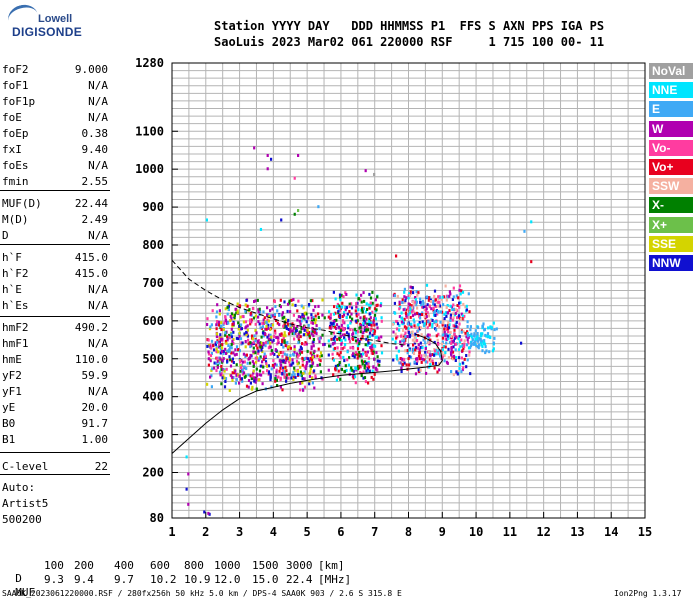 The image size is (700, 600). Describe the element at coordinates (55, 86) in the screenshot. I see `param-row: foF1 N/A` at that location.